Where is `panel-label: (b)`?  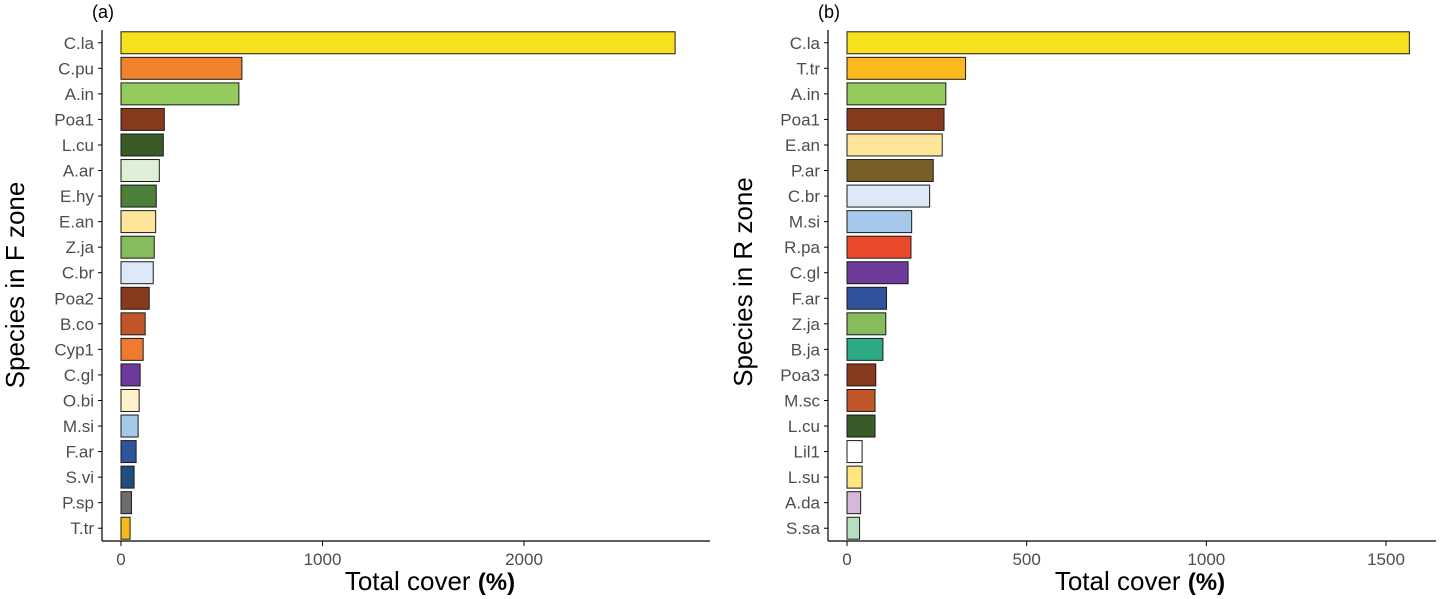
panel-label: (b) is located at coordinates (829, 12).